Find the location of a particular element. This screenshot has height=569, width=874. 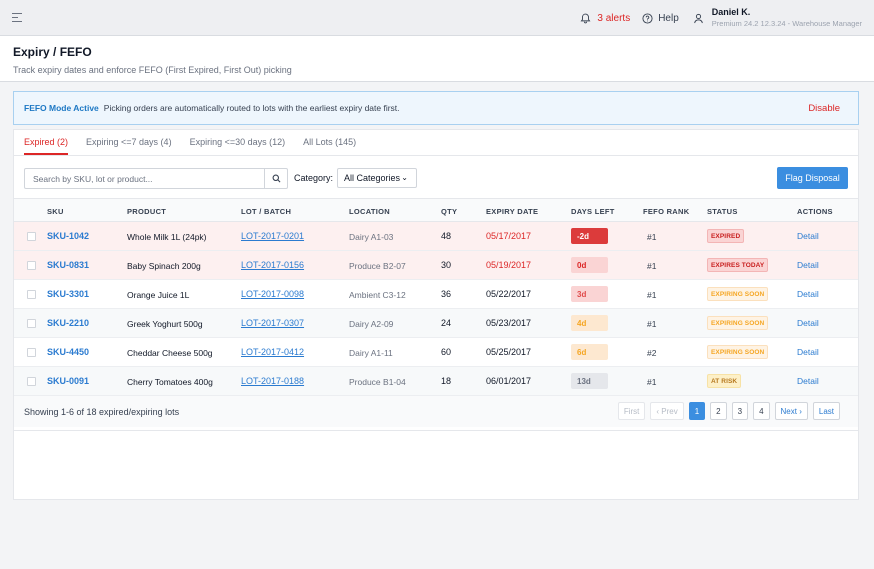

lot-link: LOT-2017-0201 is located at coordinates (273, 236).